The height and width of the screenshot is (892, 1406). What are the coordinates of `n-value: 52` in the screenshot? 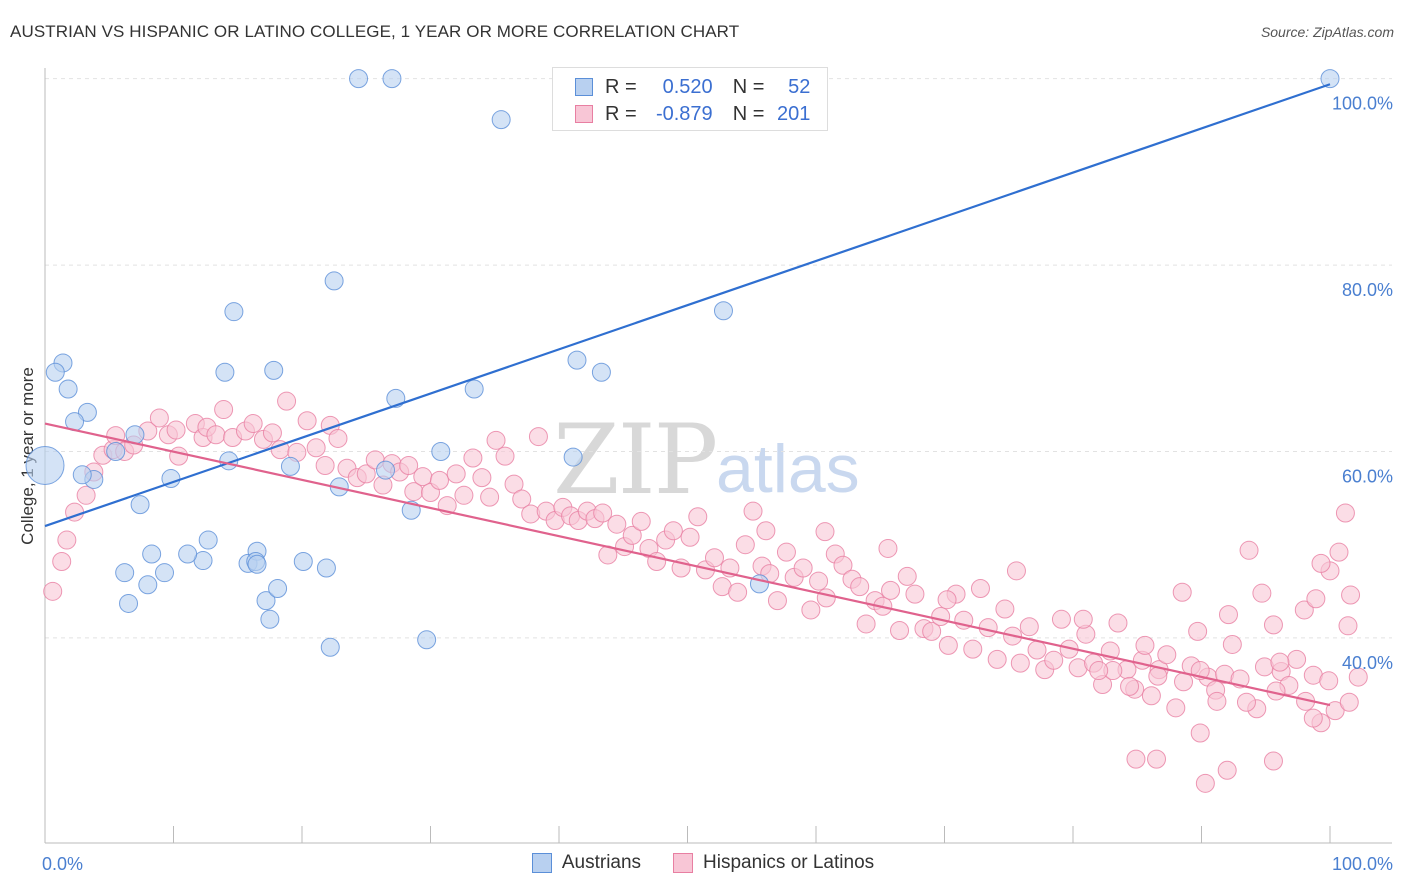 It's located at (799, 86).